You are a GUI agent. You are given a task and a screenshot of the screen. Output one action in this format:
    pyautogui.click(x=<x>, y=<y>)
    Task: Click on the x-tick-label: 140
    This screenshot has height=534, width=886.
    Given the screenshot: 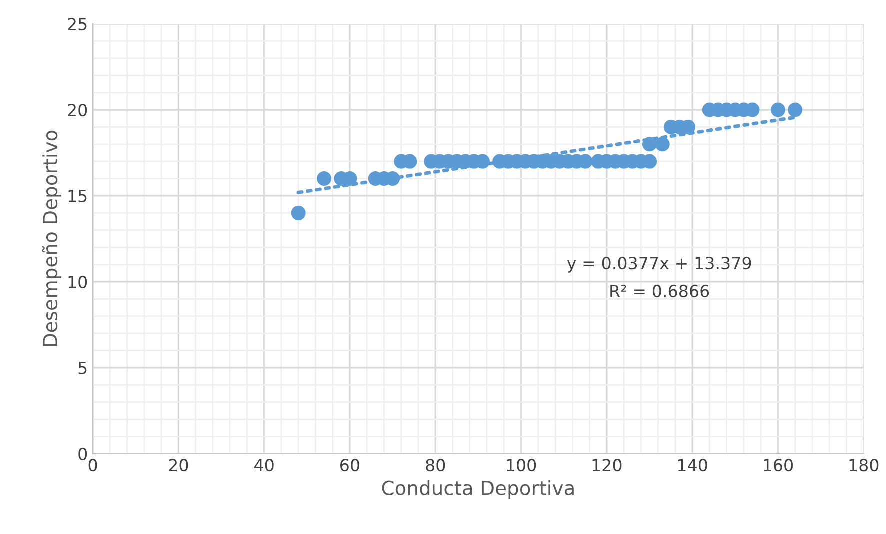 What is the action you would take?
    pyautogui.click(x=693, y=465)
    